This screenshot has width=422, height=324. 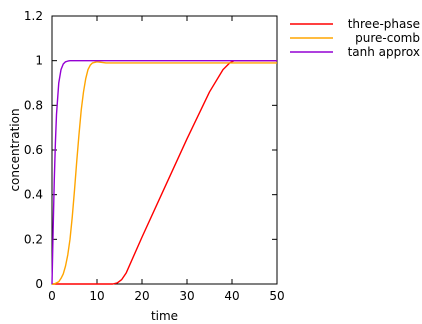 What do you see at coordinates (33, 150) in the screenshot?
I see `y-tick-label: 0.6` at bounding box center [33, 150].